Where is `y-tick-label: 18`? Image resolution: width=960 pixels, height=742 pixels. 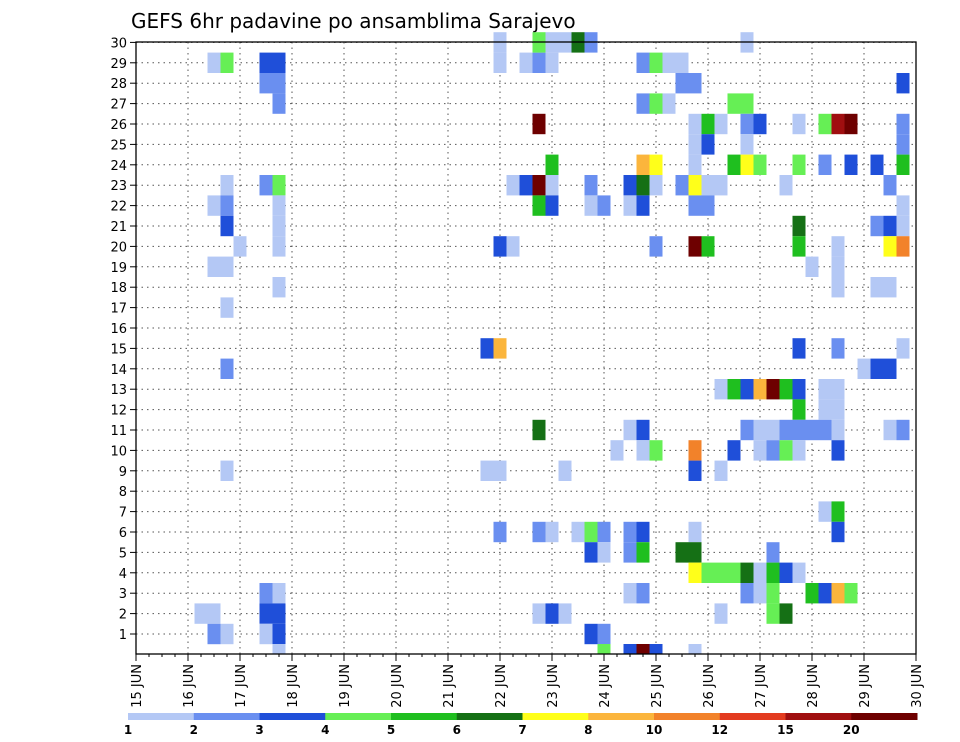
y-tick-label: 18 is located at coordinates (118, 288).